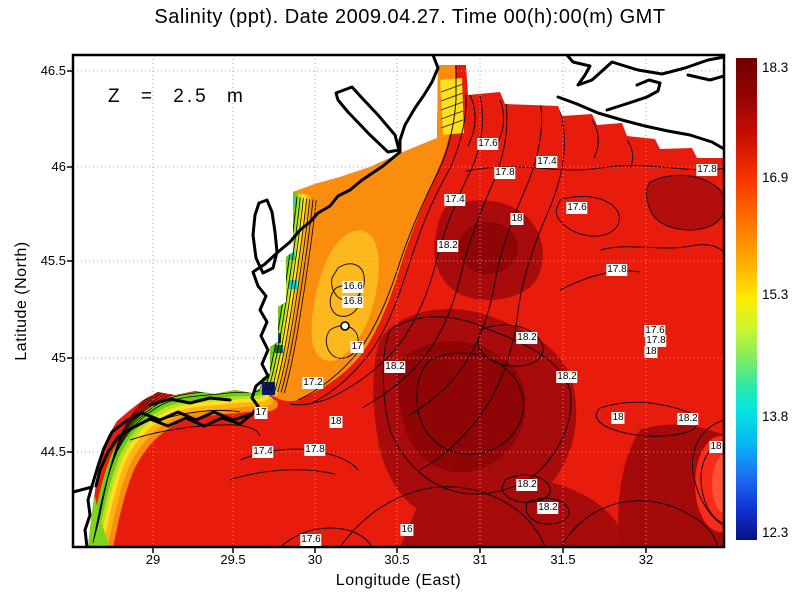  Describe the element at coordinates (58, 357) in the screenshot. I see `y-tick-label: 45` at that location.